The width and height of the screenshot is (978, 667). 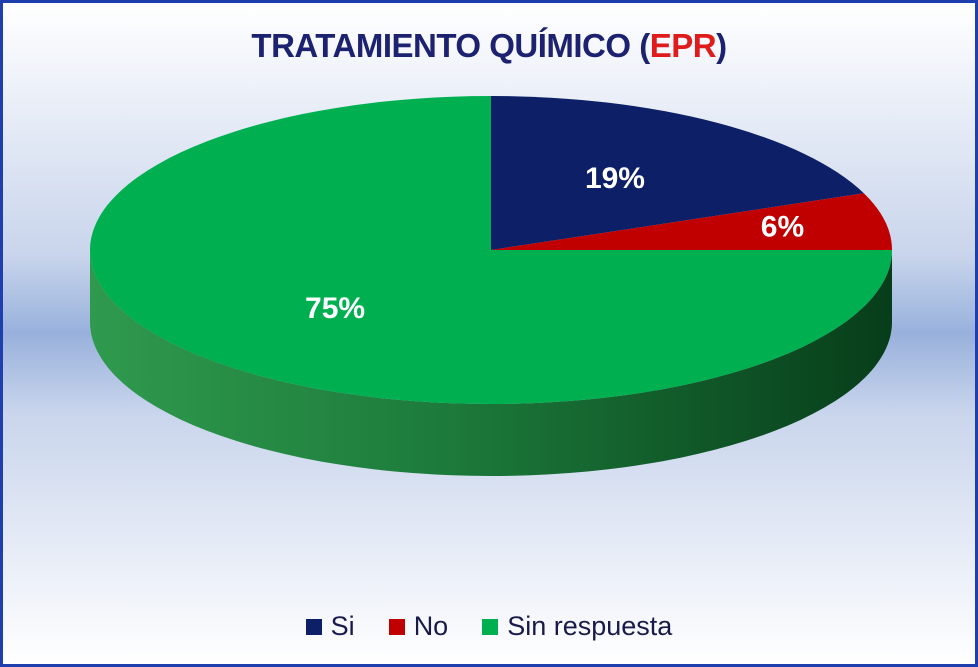 I want to click on pie-label-sin-respuesta: 75%, so click(x=335, y=308).